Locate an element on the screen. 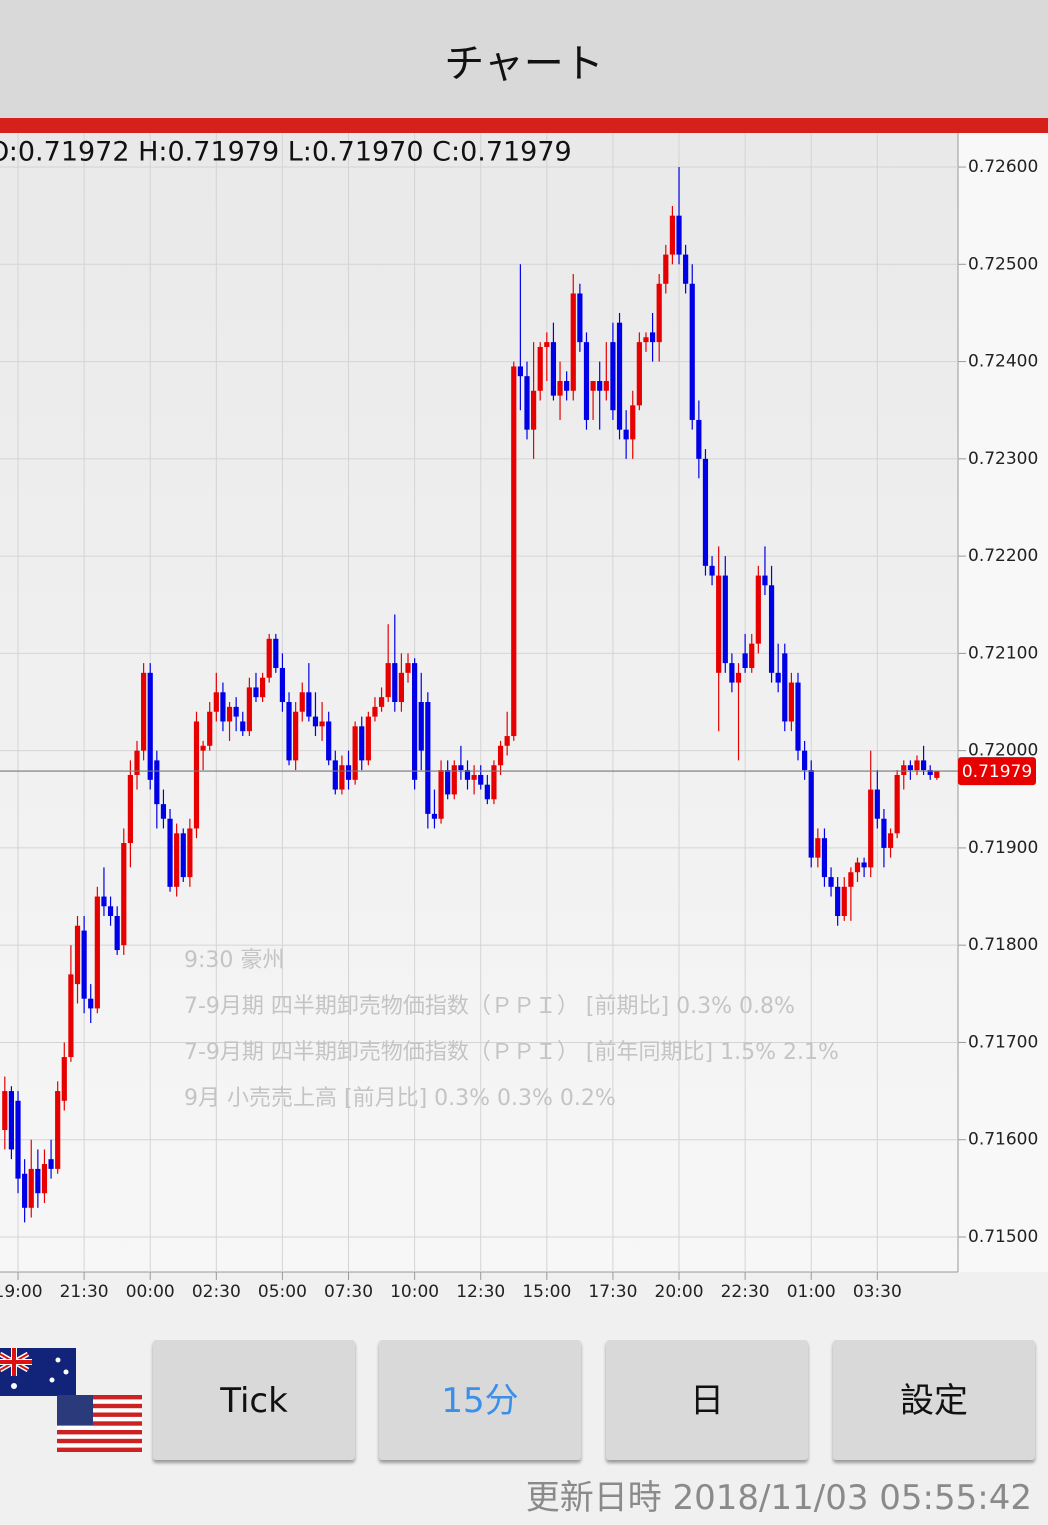  x-tick-label: 15:00 is located at coordinates (546, 1292).